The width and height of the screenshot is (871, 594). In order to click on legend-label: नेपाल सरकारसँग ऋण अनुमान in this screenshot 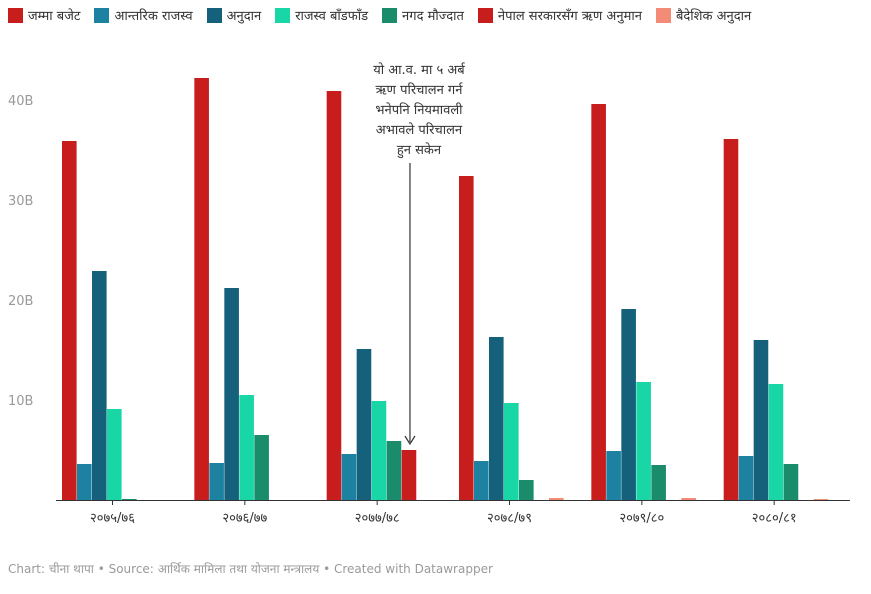, I will do `click(569, 16)`.